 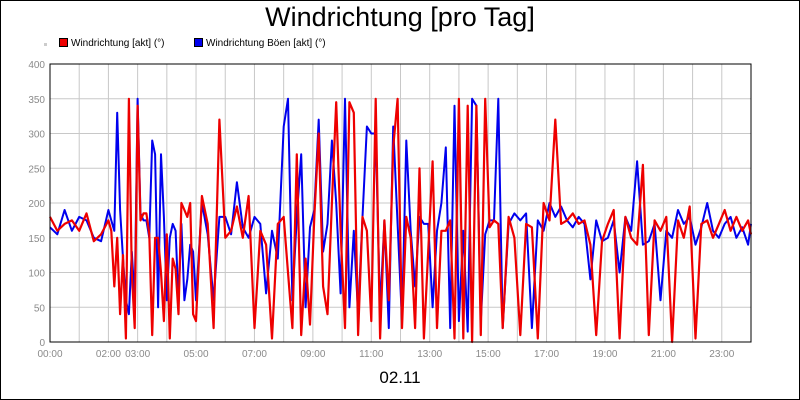 What do you see at coordinates (36, 274) in the screenshot?
I see `y-tick-label: 100` at bounding box center [36, 274].